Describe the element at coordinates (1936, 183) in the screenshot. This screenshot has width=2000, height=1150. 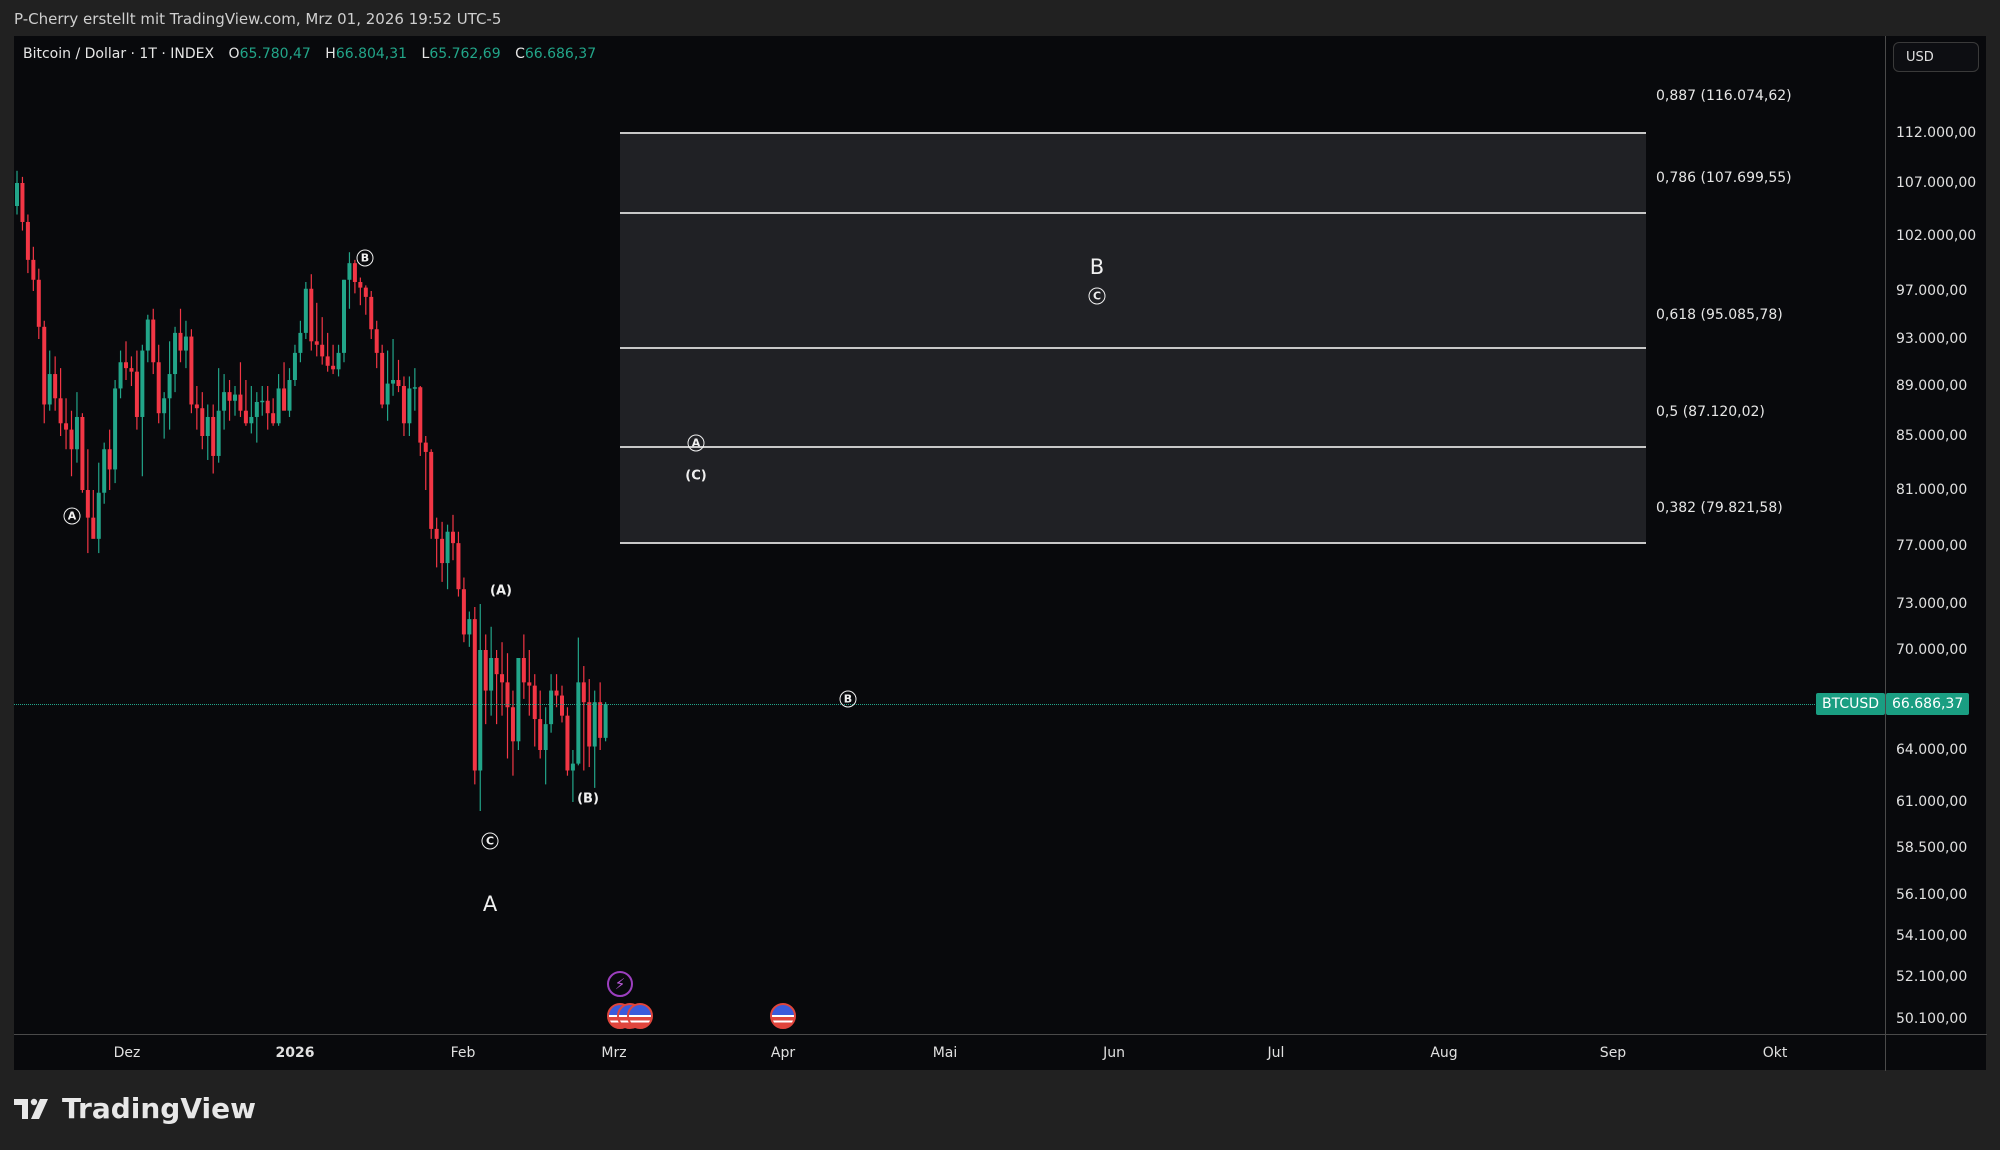
I see `price-tick: 107.000,00` at that location.